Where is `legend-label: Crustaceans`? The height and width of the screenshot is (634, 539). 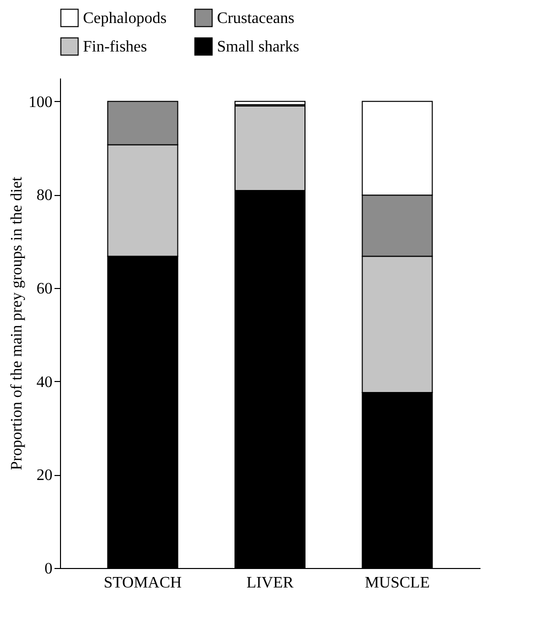
legend-label: Crustaceans is located at coordinates (255, 18).